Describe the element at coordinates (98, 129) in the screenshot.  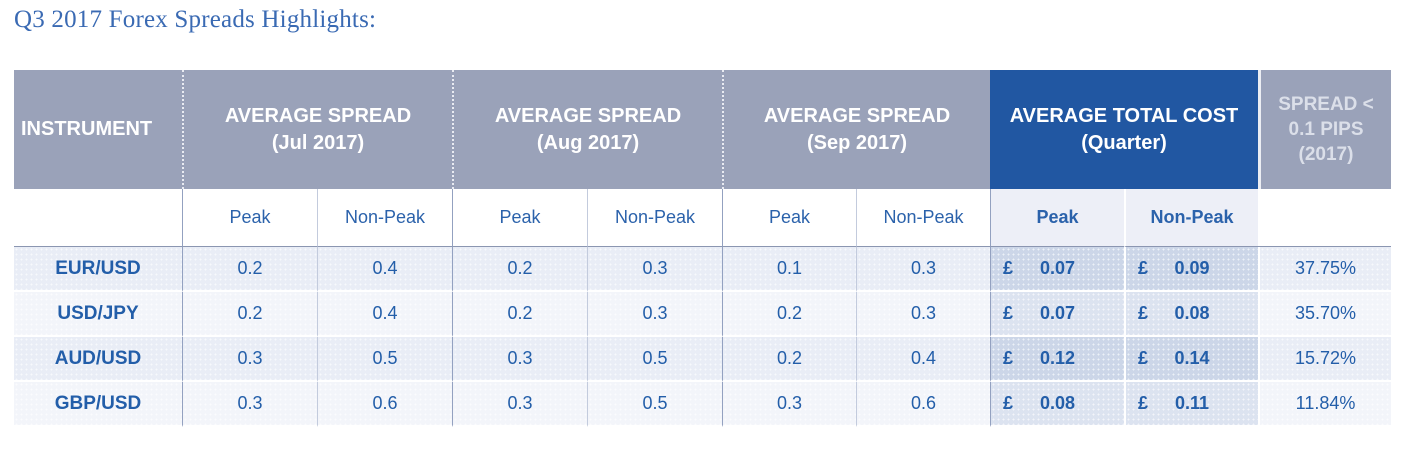
I see `header-instrument: INSTRUMENT` at that location.